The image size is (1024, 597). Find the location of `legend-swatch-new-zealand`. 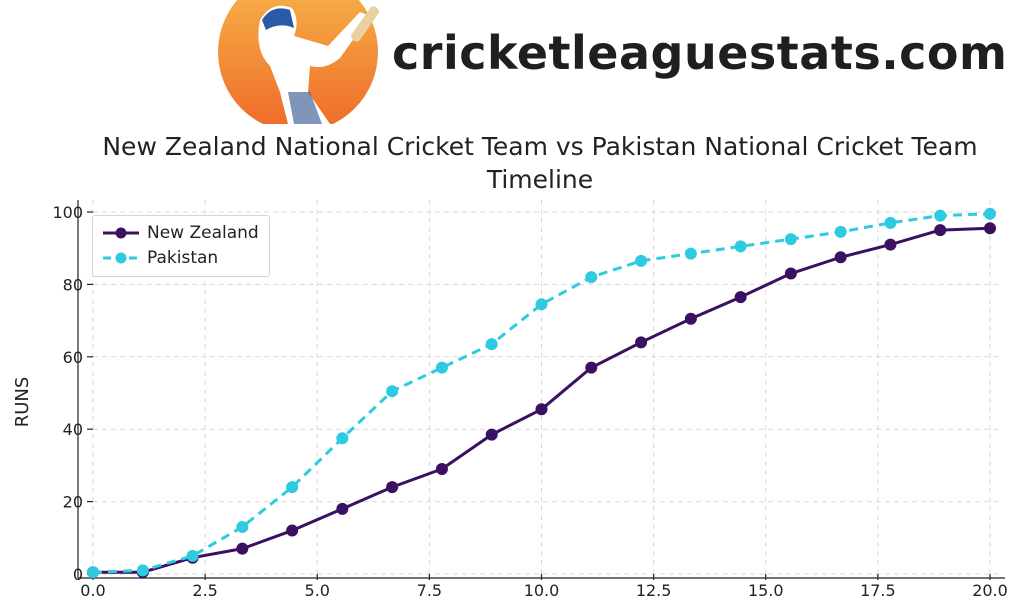

legend-swatch-new-zealand is located at coordinates (121, 233).